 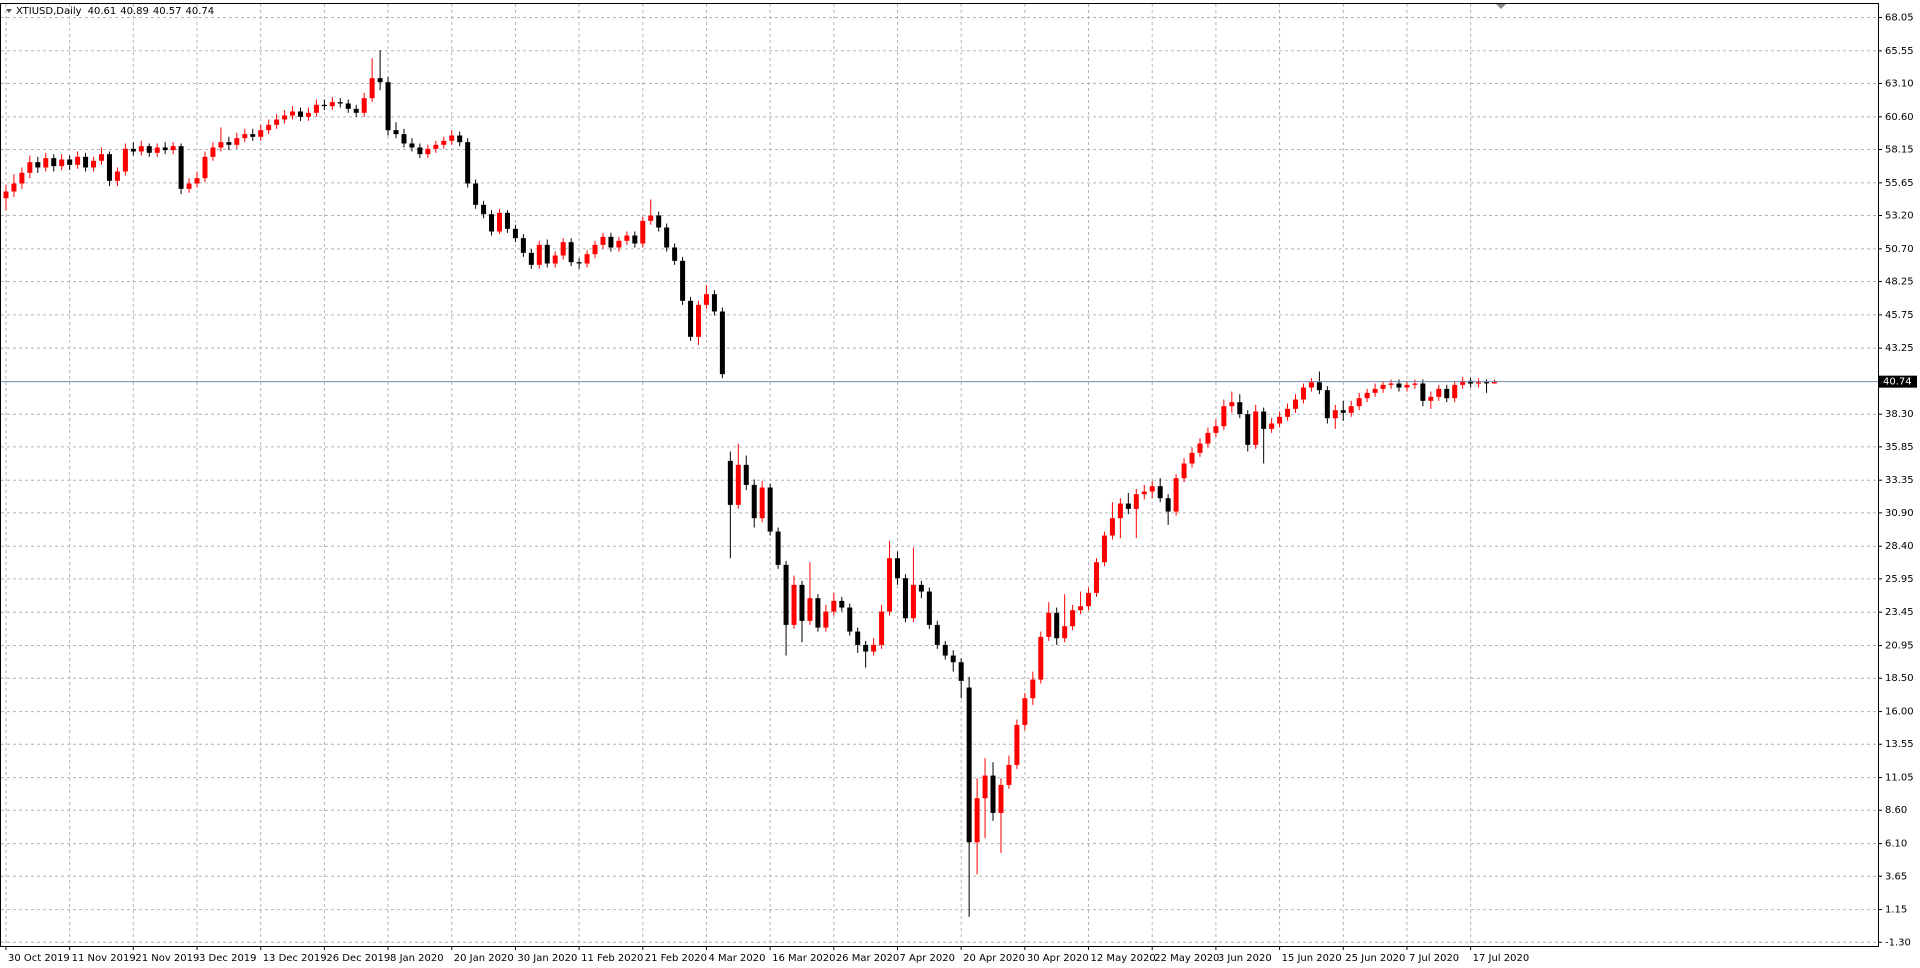 I want to click on x-tick-label: 8 Jan 2020, so click(x=417, y=958).